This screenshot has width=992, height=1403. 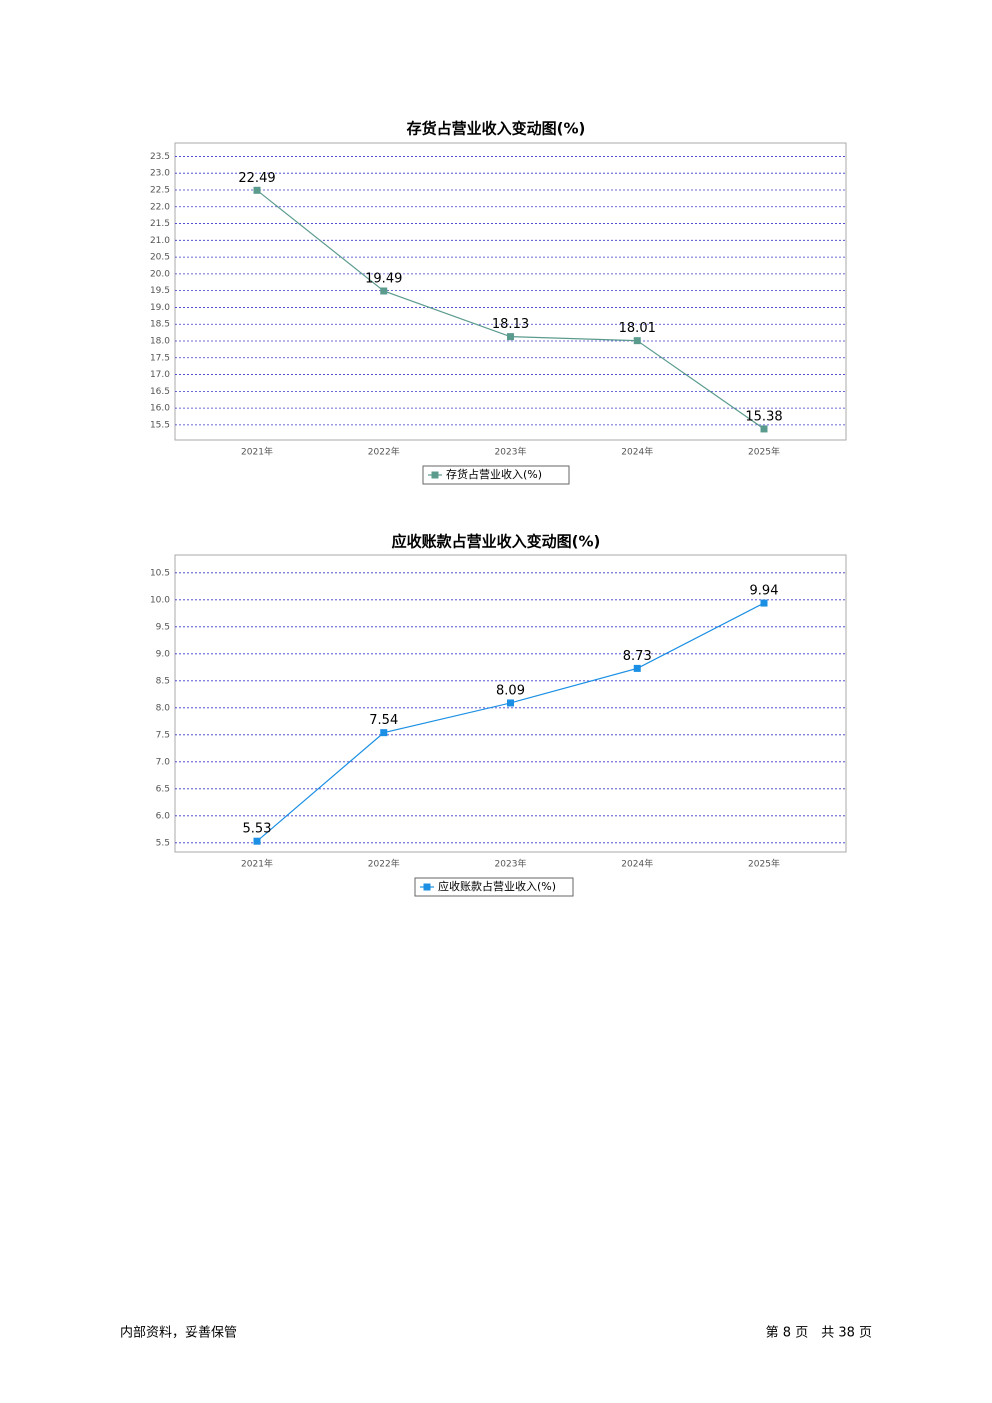 What do you see at coordinates (160, 274) in the screenshot?
I see `y-tick-label: 20.0` at bounding box center [160, 274].